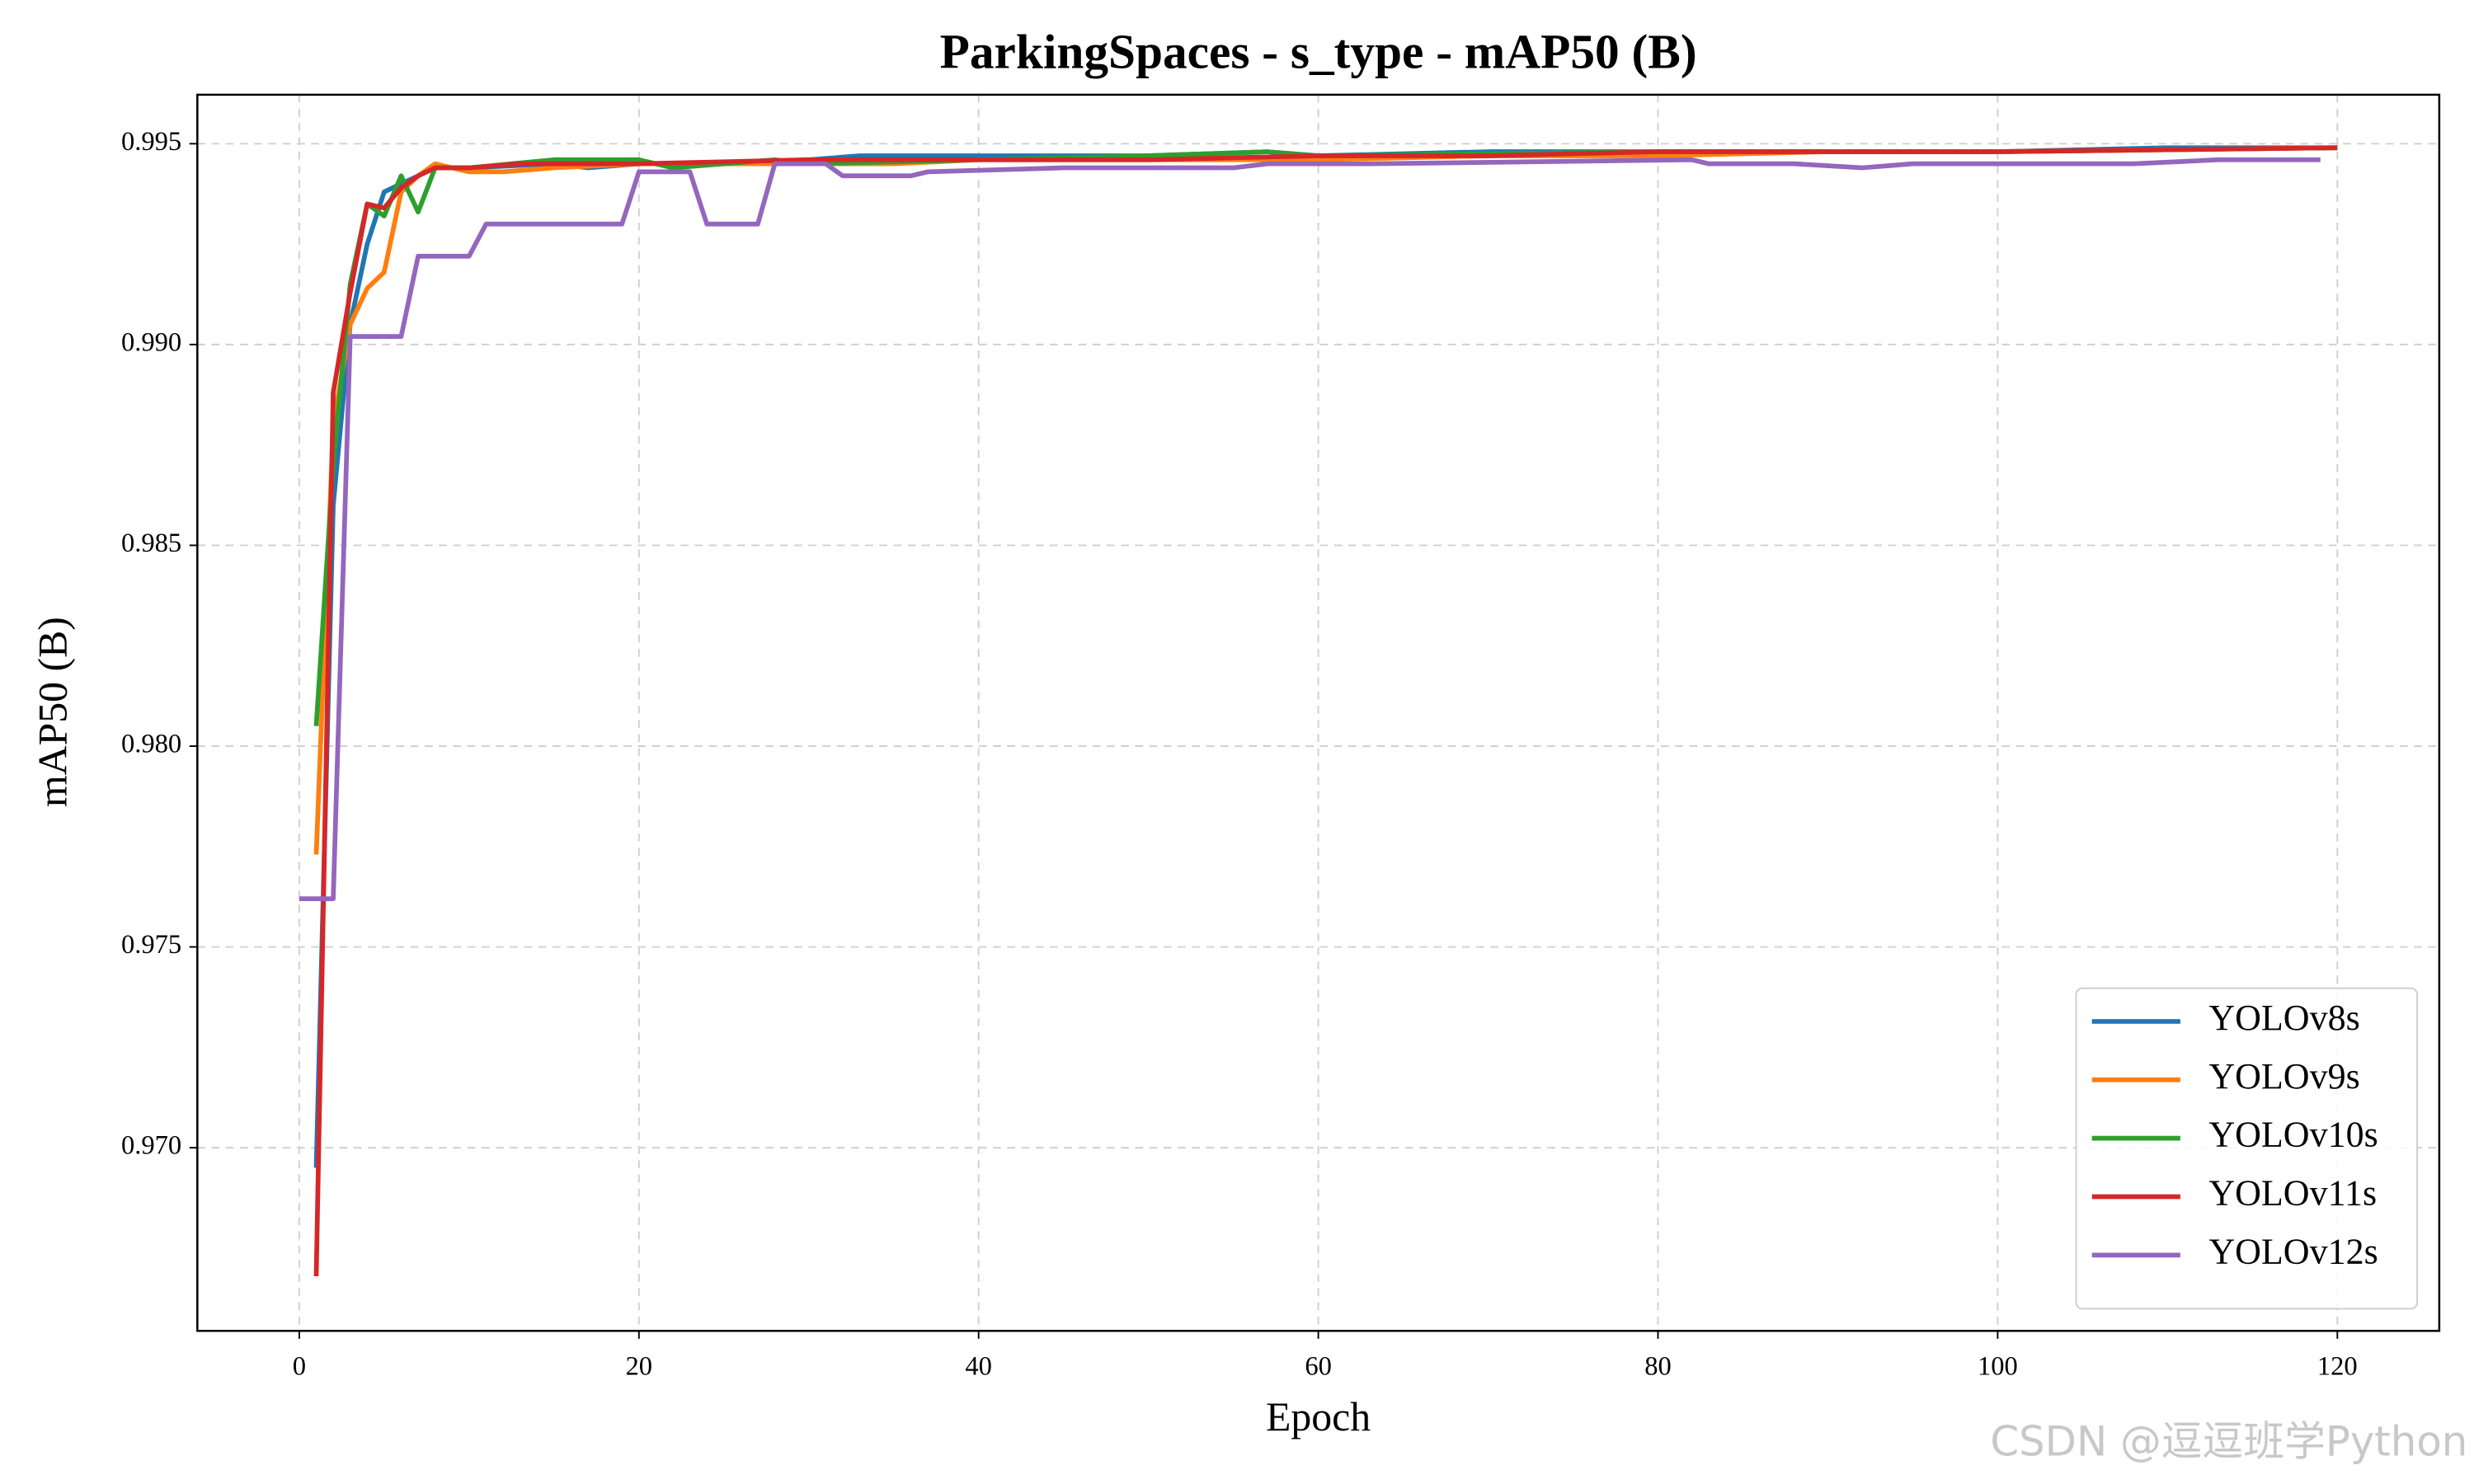  Describe the element at coordinates (2337, 1367) in the screenshot. I see `x-tick-label: 120` at that location.